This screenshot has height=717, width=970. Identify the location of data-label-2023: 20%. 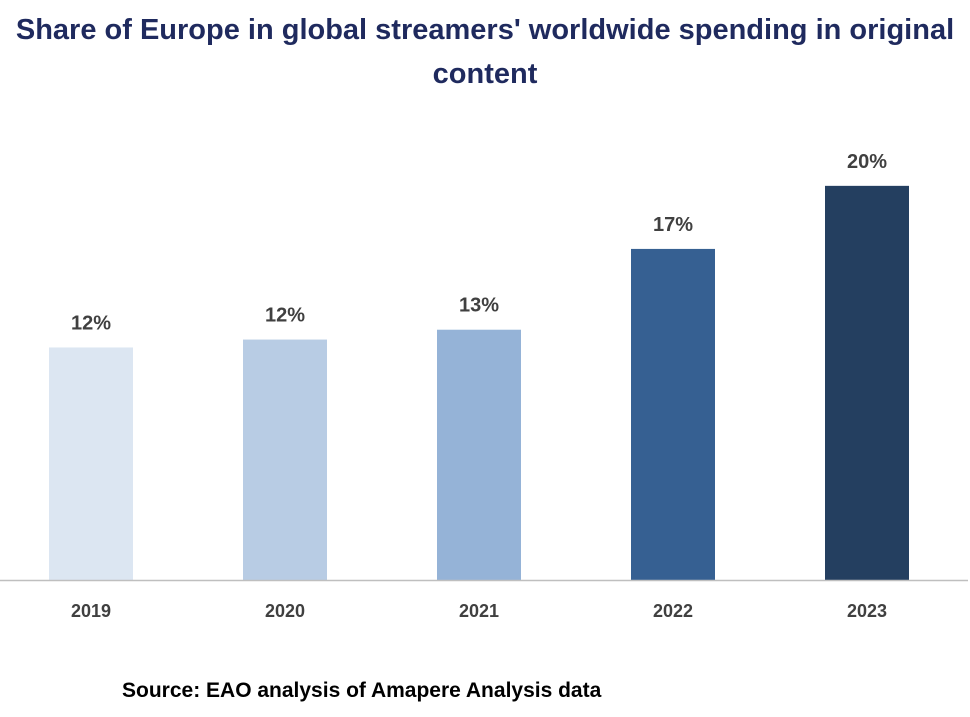
(867, 162).